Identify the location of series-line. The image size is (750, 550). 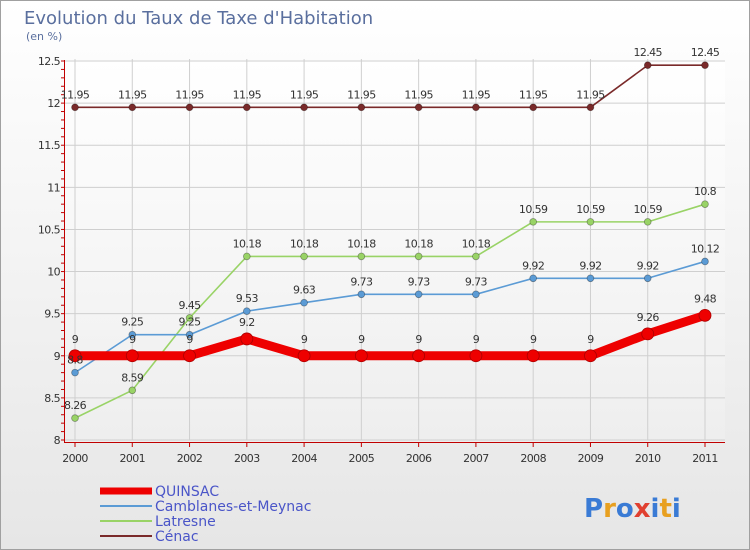
(391, 336).